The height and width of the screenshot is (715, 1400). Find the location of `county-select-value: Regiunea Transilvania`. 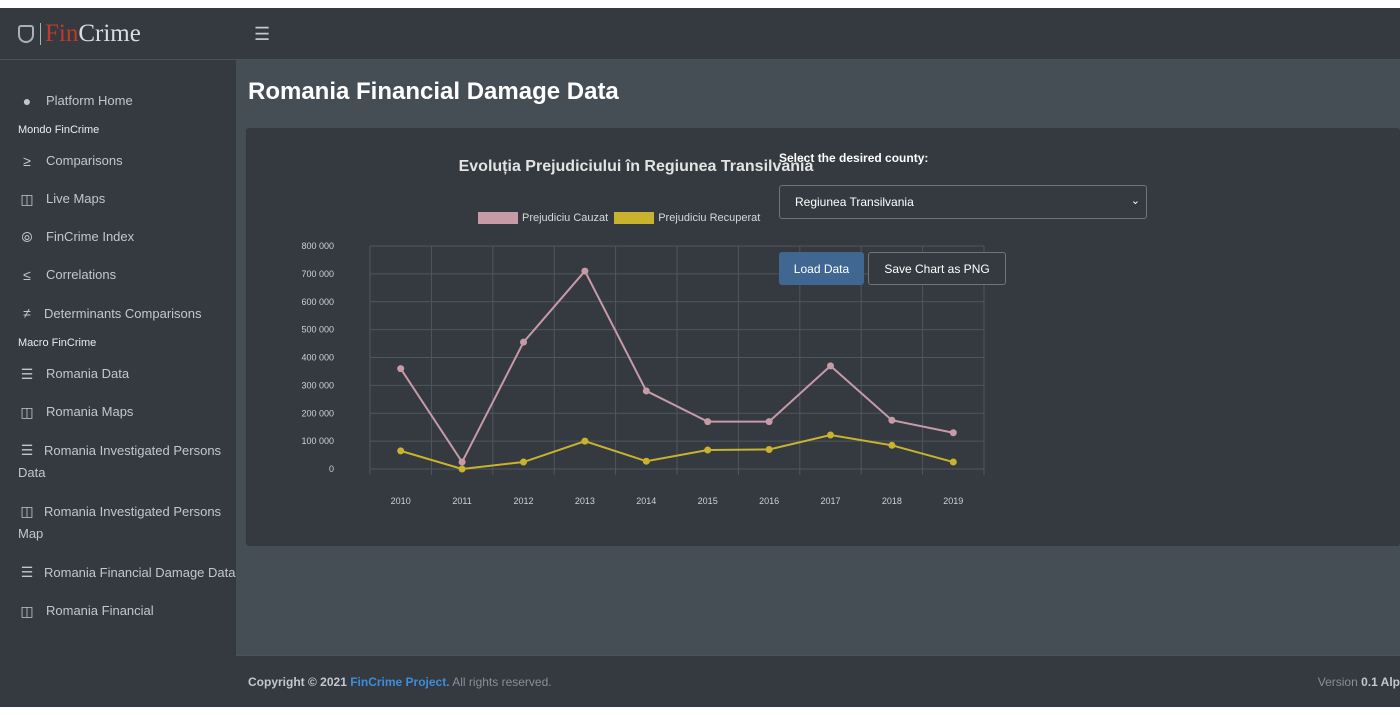

county-select-value: Regiunea Transilvania is located at coordinates (854, 202).